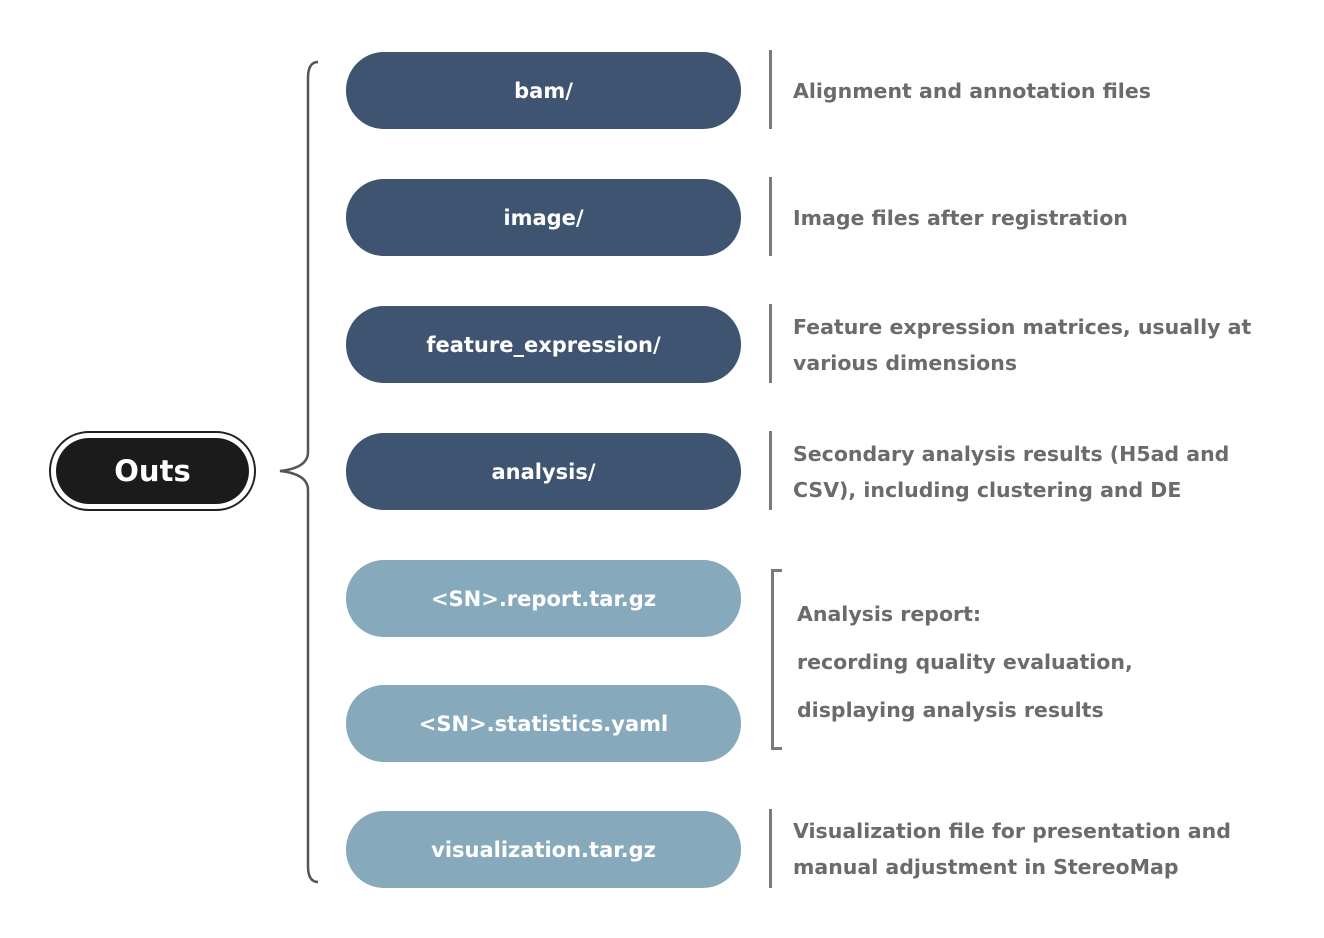  What do you see at coordinates (543, 849) in the screenshot?
I see `node-visualization: visualization.tar.gz` at bounding box center [543, 849].